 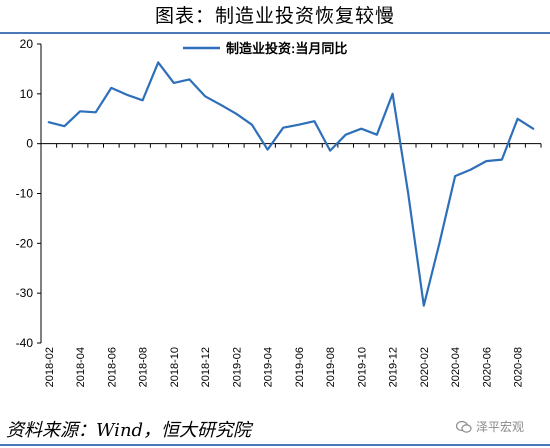 What do you see at coordinates (29, 144) in the screenshot?
I see `y-tick-label: 0` at bounding box center [29, 144].